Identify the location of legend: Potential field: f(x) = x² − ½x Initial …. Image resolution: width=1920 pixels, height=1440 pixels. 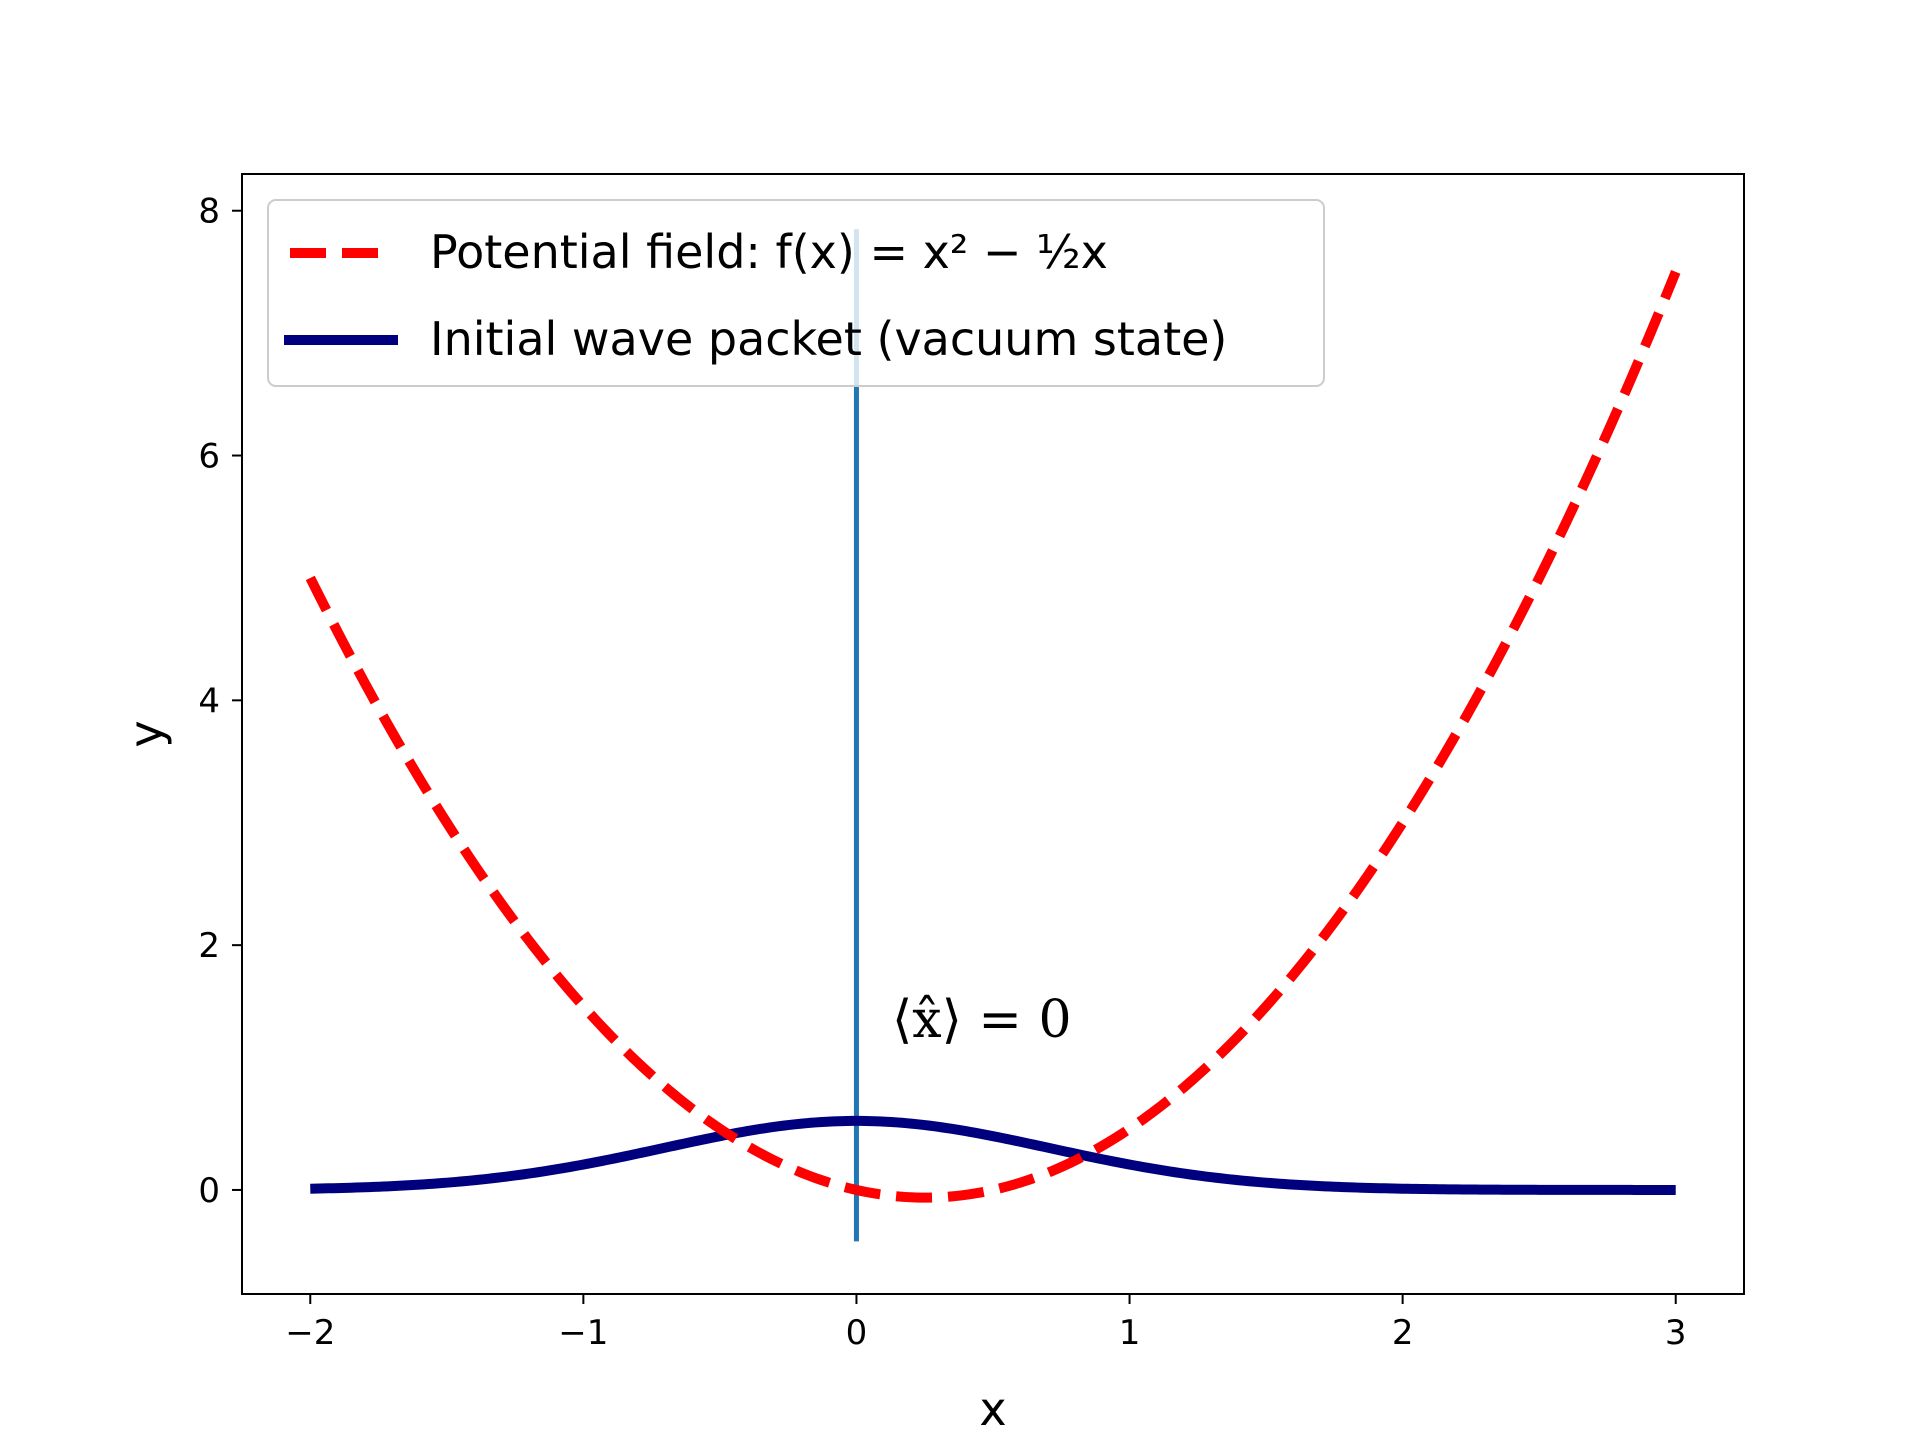
(796, 293).